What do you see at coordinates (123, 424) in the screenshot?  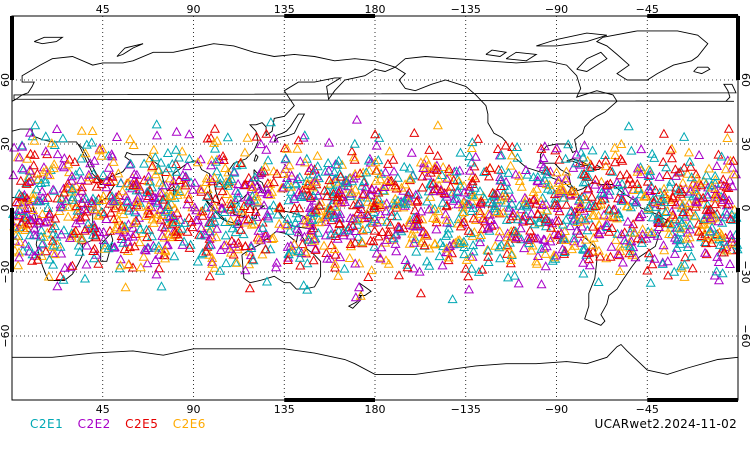 I see `legend: C2E1 C2E2 C2E5 C2E6` at bounding box center [123, 424].